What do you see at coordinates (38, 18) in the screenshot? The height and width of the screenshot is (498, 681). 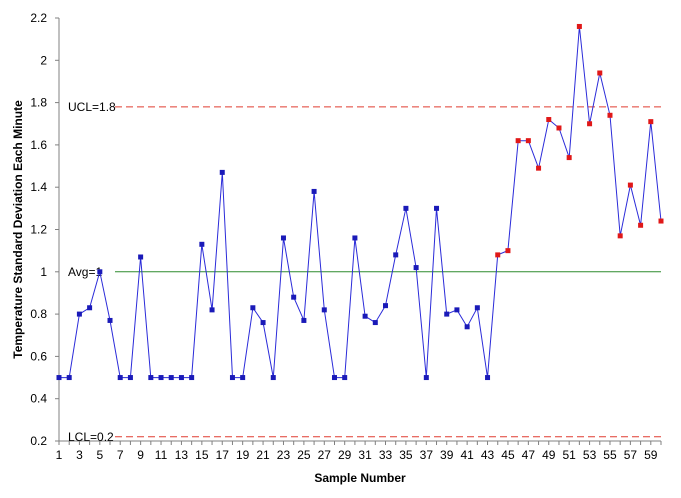 I see `y-tick-label: 2.2` at bounding box center [38, 18].